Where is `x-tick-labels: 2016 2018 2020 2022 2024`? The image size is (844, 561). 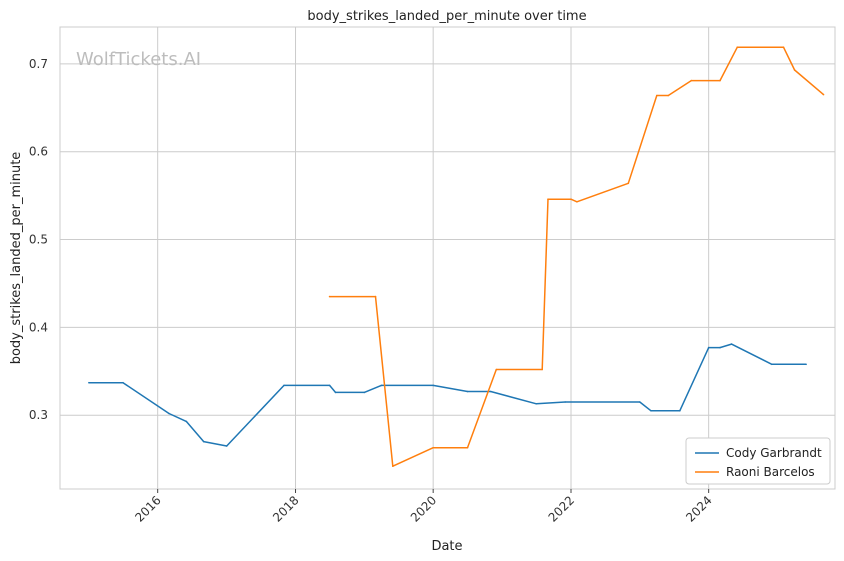
x-tick-labels: 2016 2018 2020 2022 2024 is located at coordinates (423, 508).